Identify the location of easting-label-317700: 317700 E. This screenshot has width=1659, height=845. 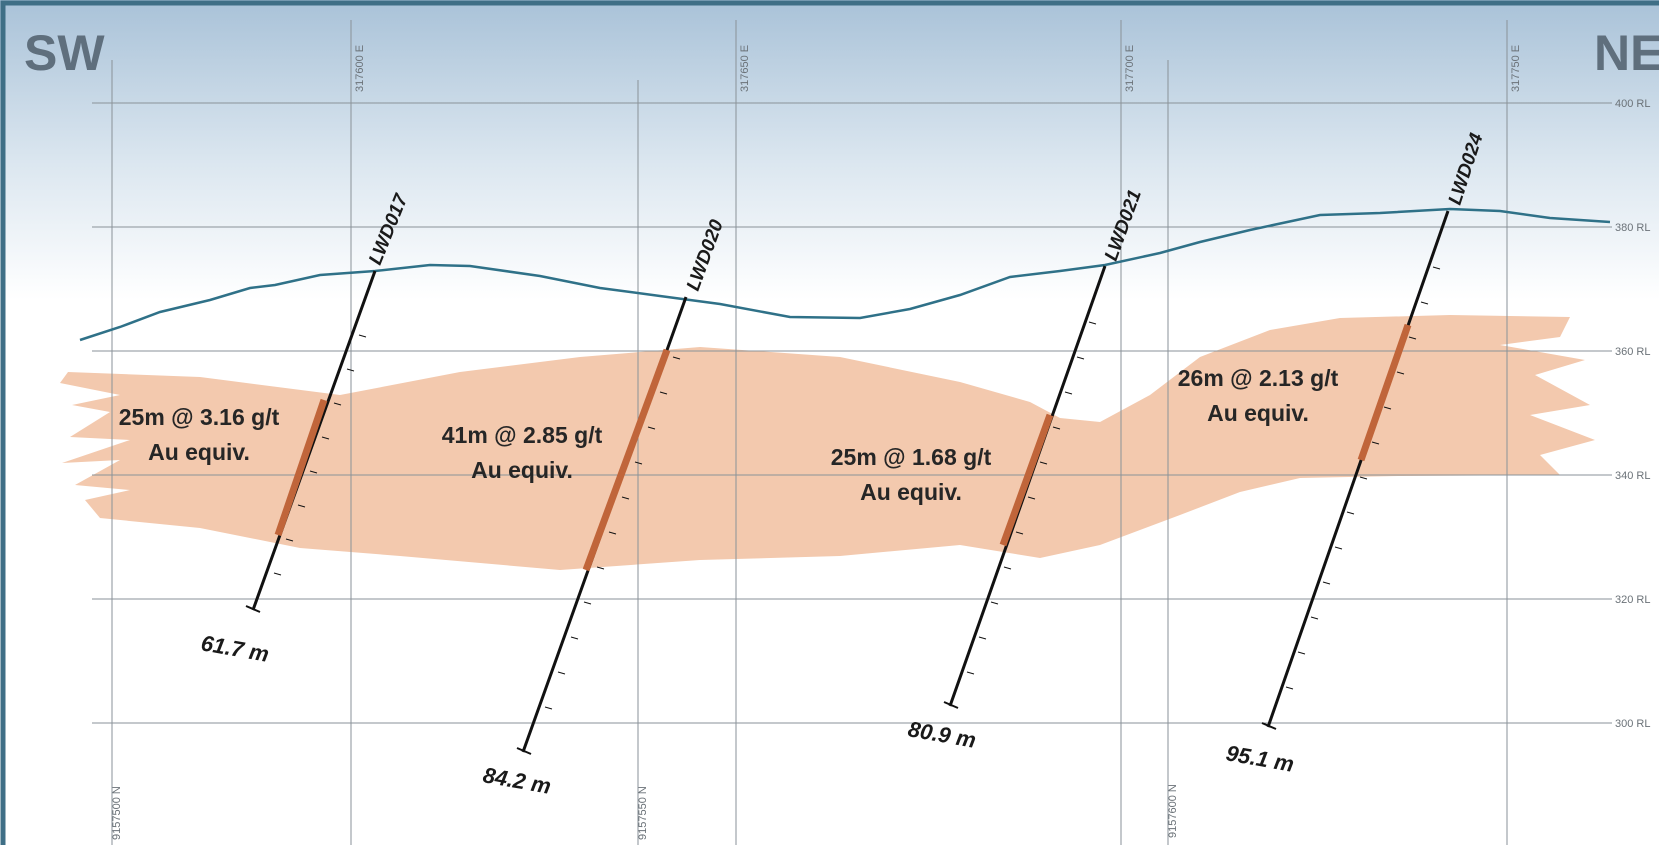
(1130, 68).